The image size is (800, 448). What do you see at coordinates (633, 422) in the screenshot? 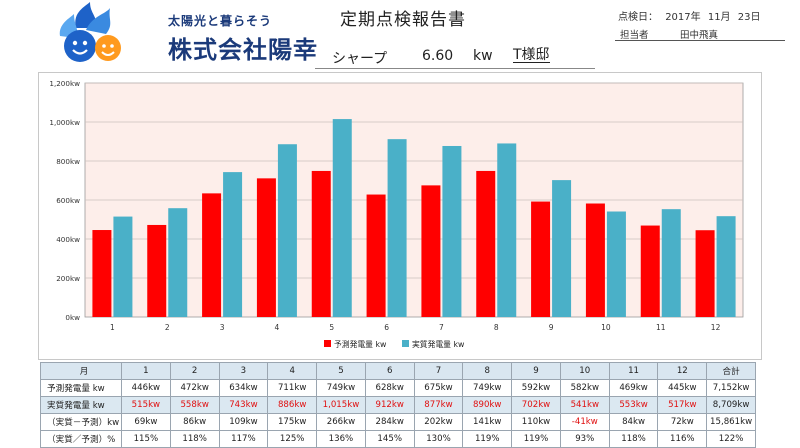
I see `table-cell: 84kw` at bounding box center [633, 422].